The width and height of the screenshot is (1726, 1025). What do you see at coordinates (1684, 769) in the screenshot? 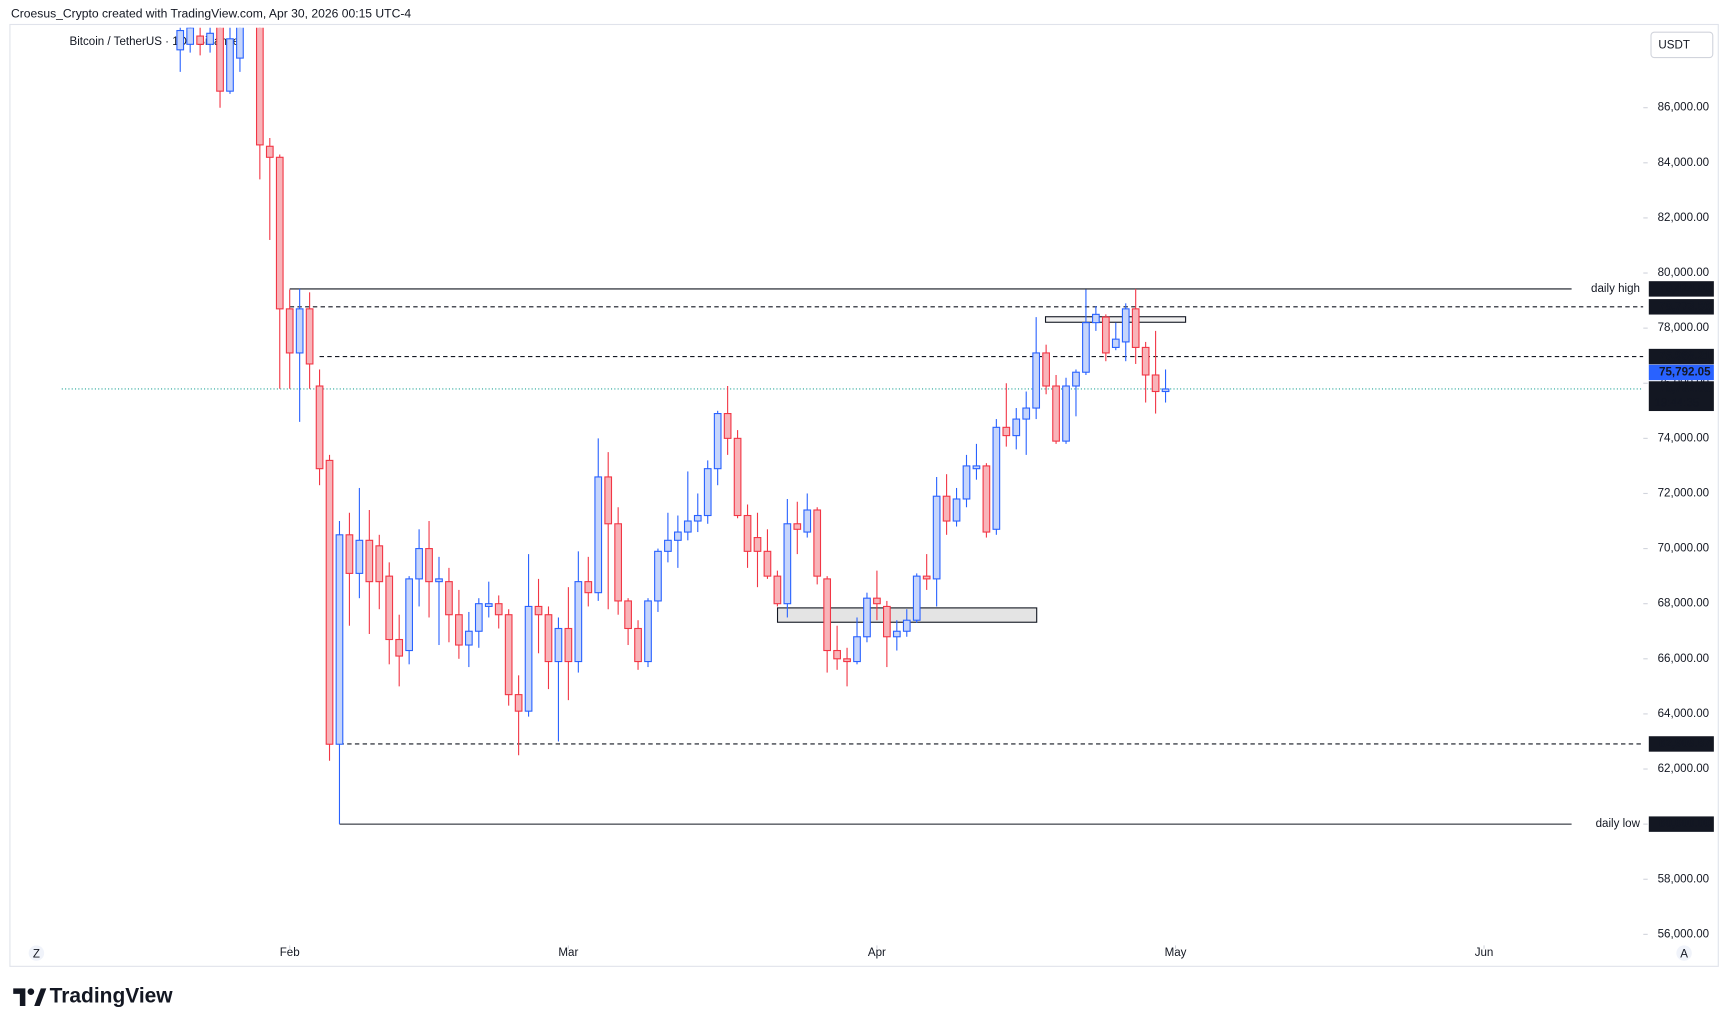
I see `y-tick-label: 62,000.00` at bounding box center [1684, 769].